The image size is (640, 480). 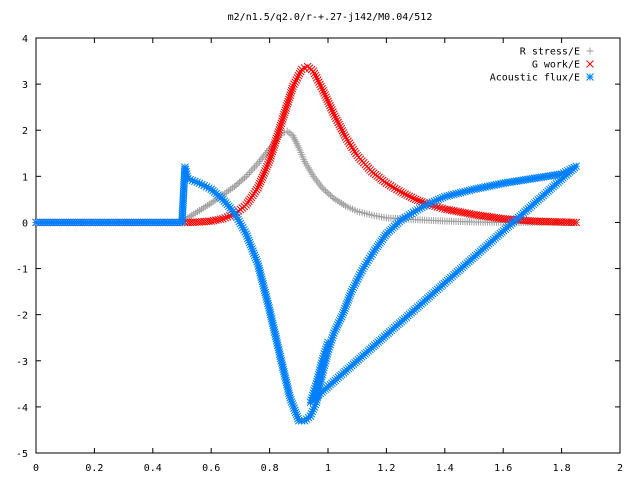 I want to click on x-tick-label: 0.2, so click(x=94, y=468).